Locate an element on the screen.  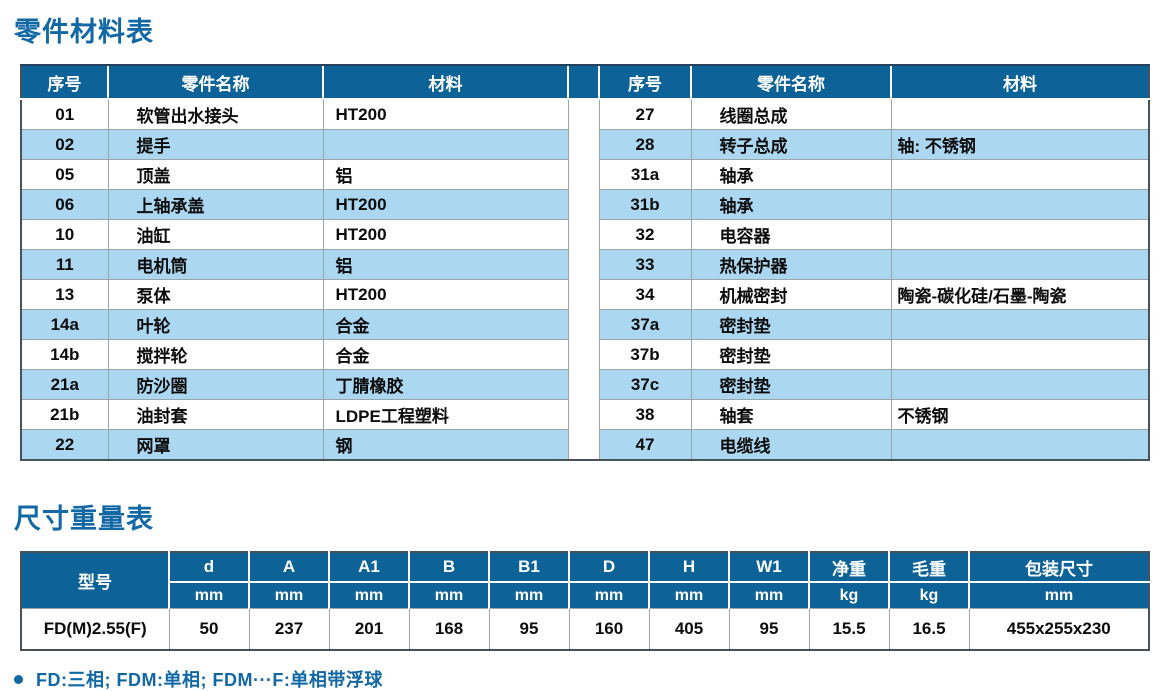
dims-header-units-row: mm mm mm mm mm mm mm mm kg kg mm is located at coordinates (585, 595).